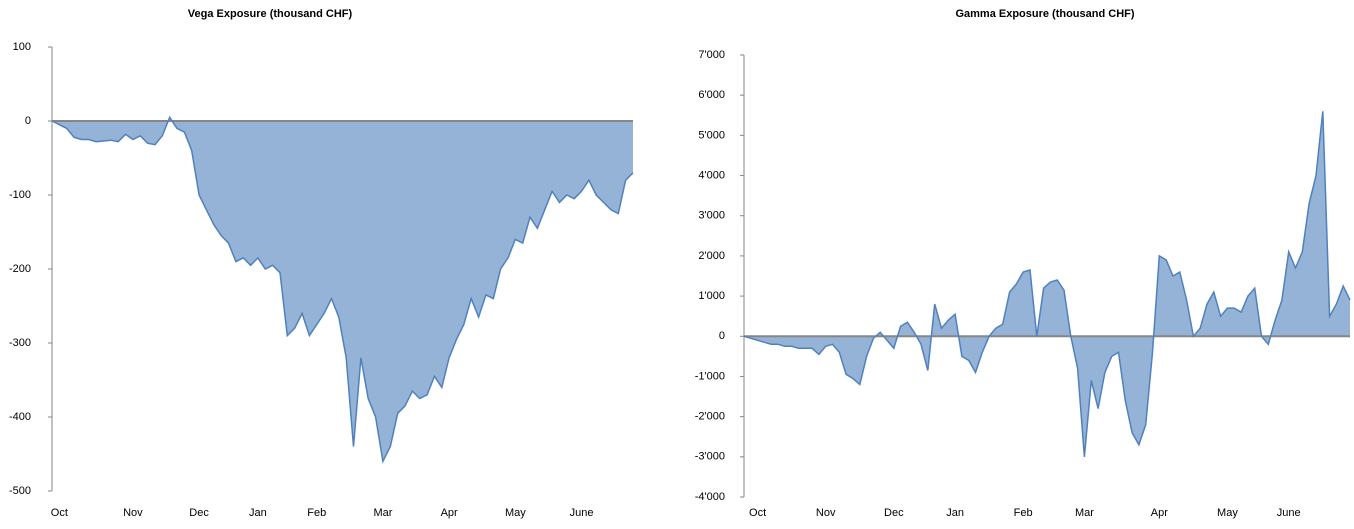  I want to click on y-tick-label: -400, so click(20, 417).